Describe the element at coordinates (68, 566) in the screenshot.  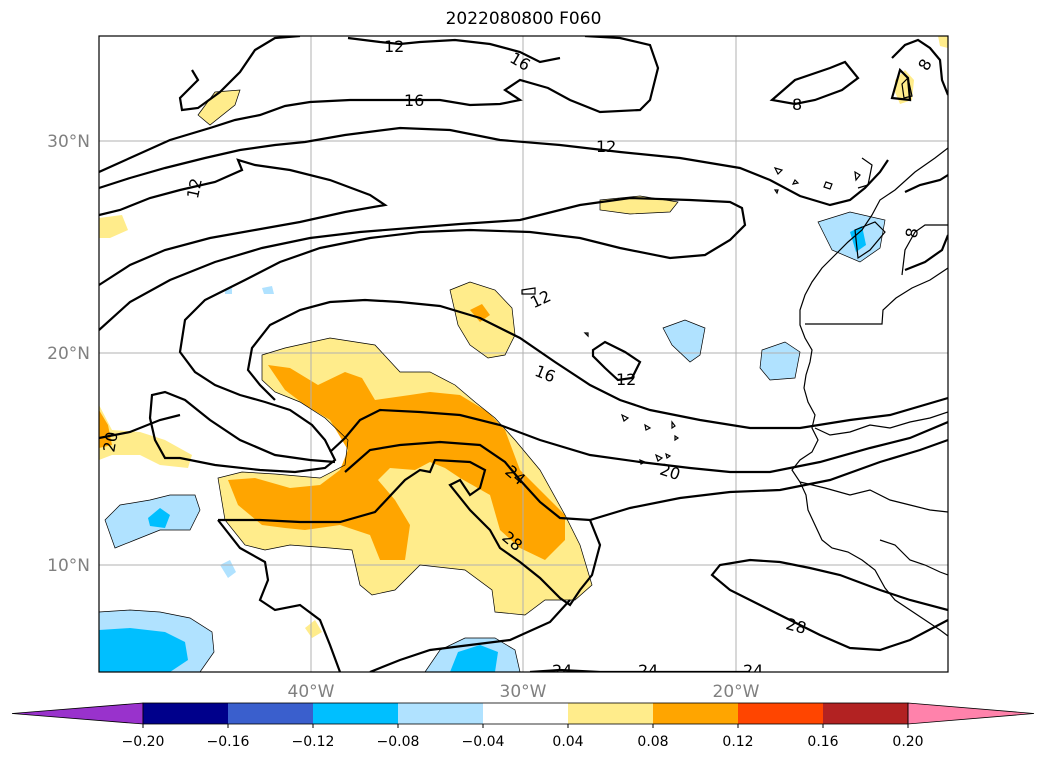
I see `lat-label: 10°N` at that location.